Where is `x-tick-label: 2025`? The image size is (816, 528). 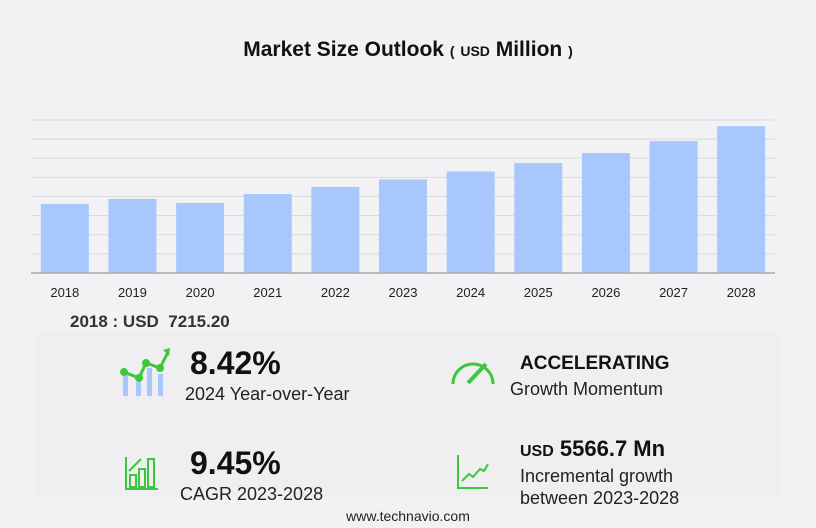
x-tick-label: 2025 is located at coordinates (538, 292).